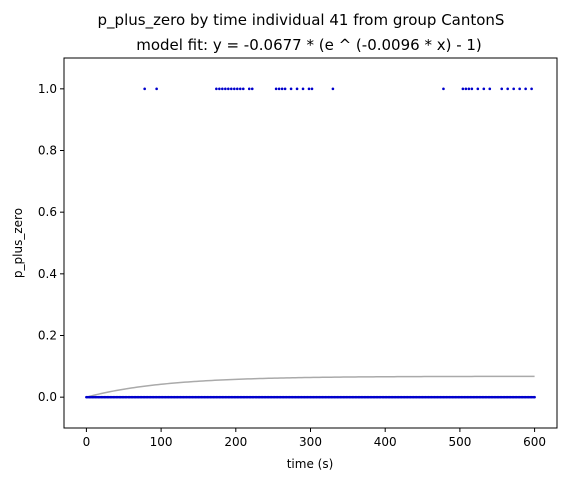 The width and height of the screenshot is (567, 480). Describe the element at coordinates (87, 442) in the screenshot. I see `x-tick-label: 0` at that location.